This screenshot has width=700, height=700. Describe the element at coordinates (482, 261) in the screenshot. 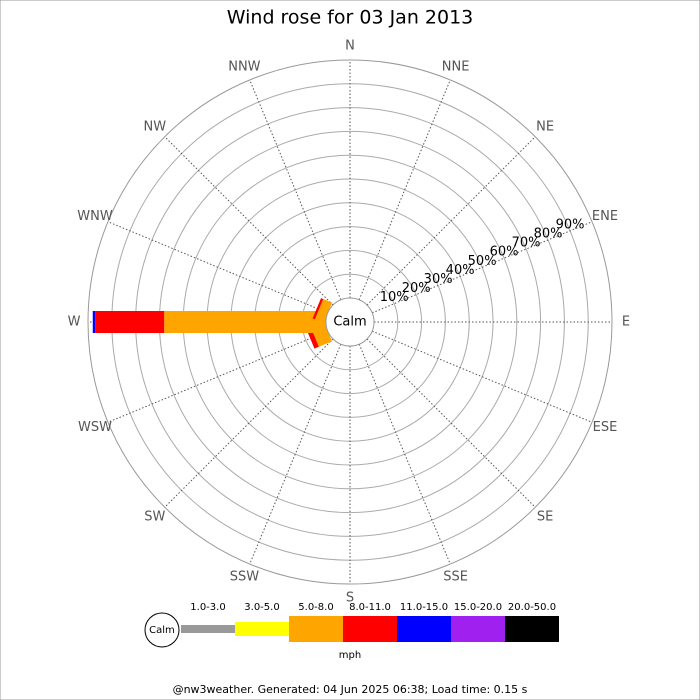

I see `r-tick-label: 50%` at that location.